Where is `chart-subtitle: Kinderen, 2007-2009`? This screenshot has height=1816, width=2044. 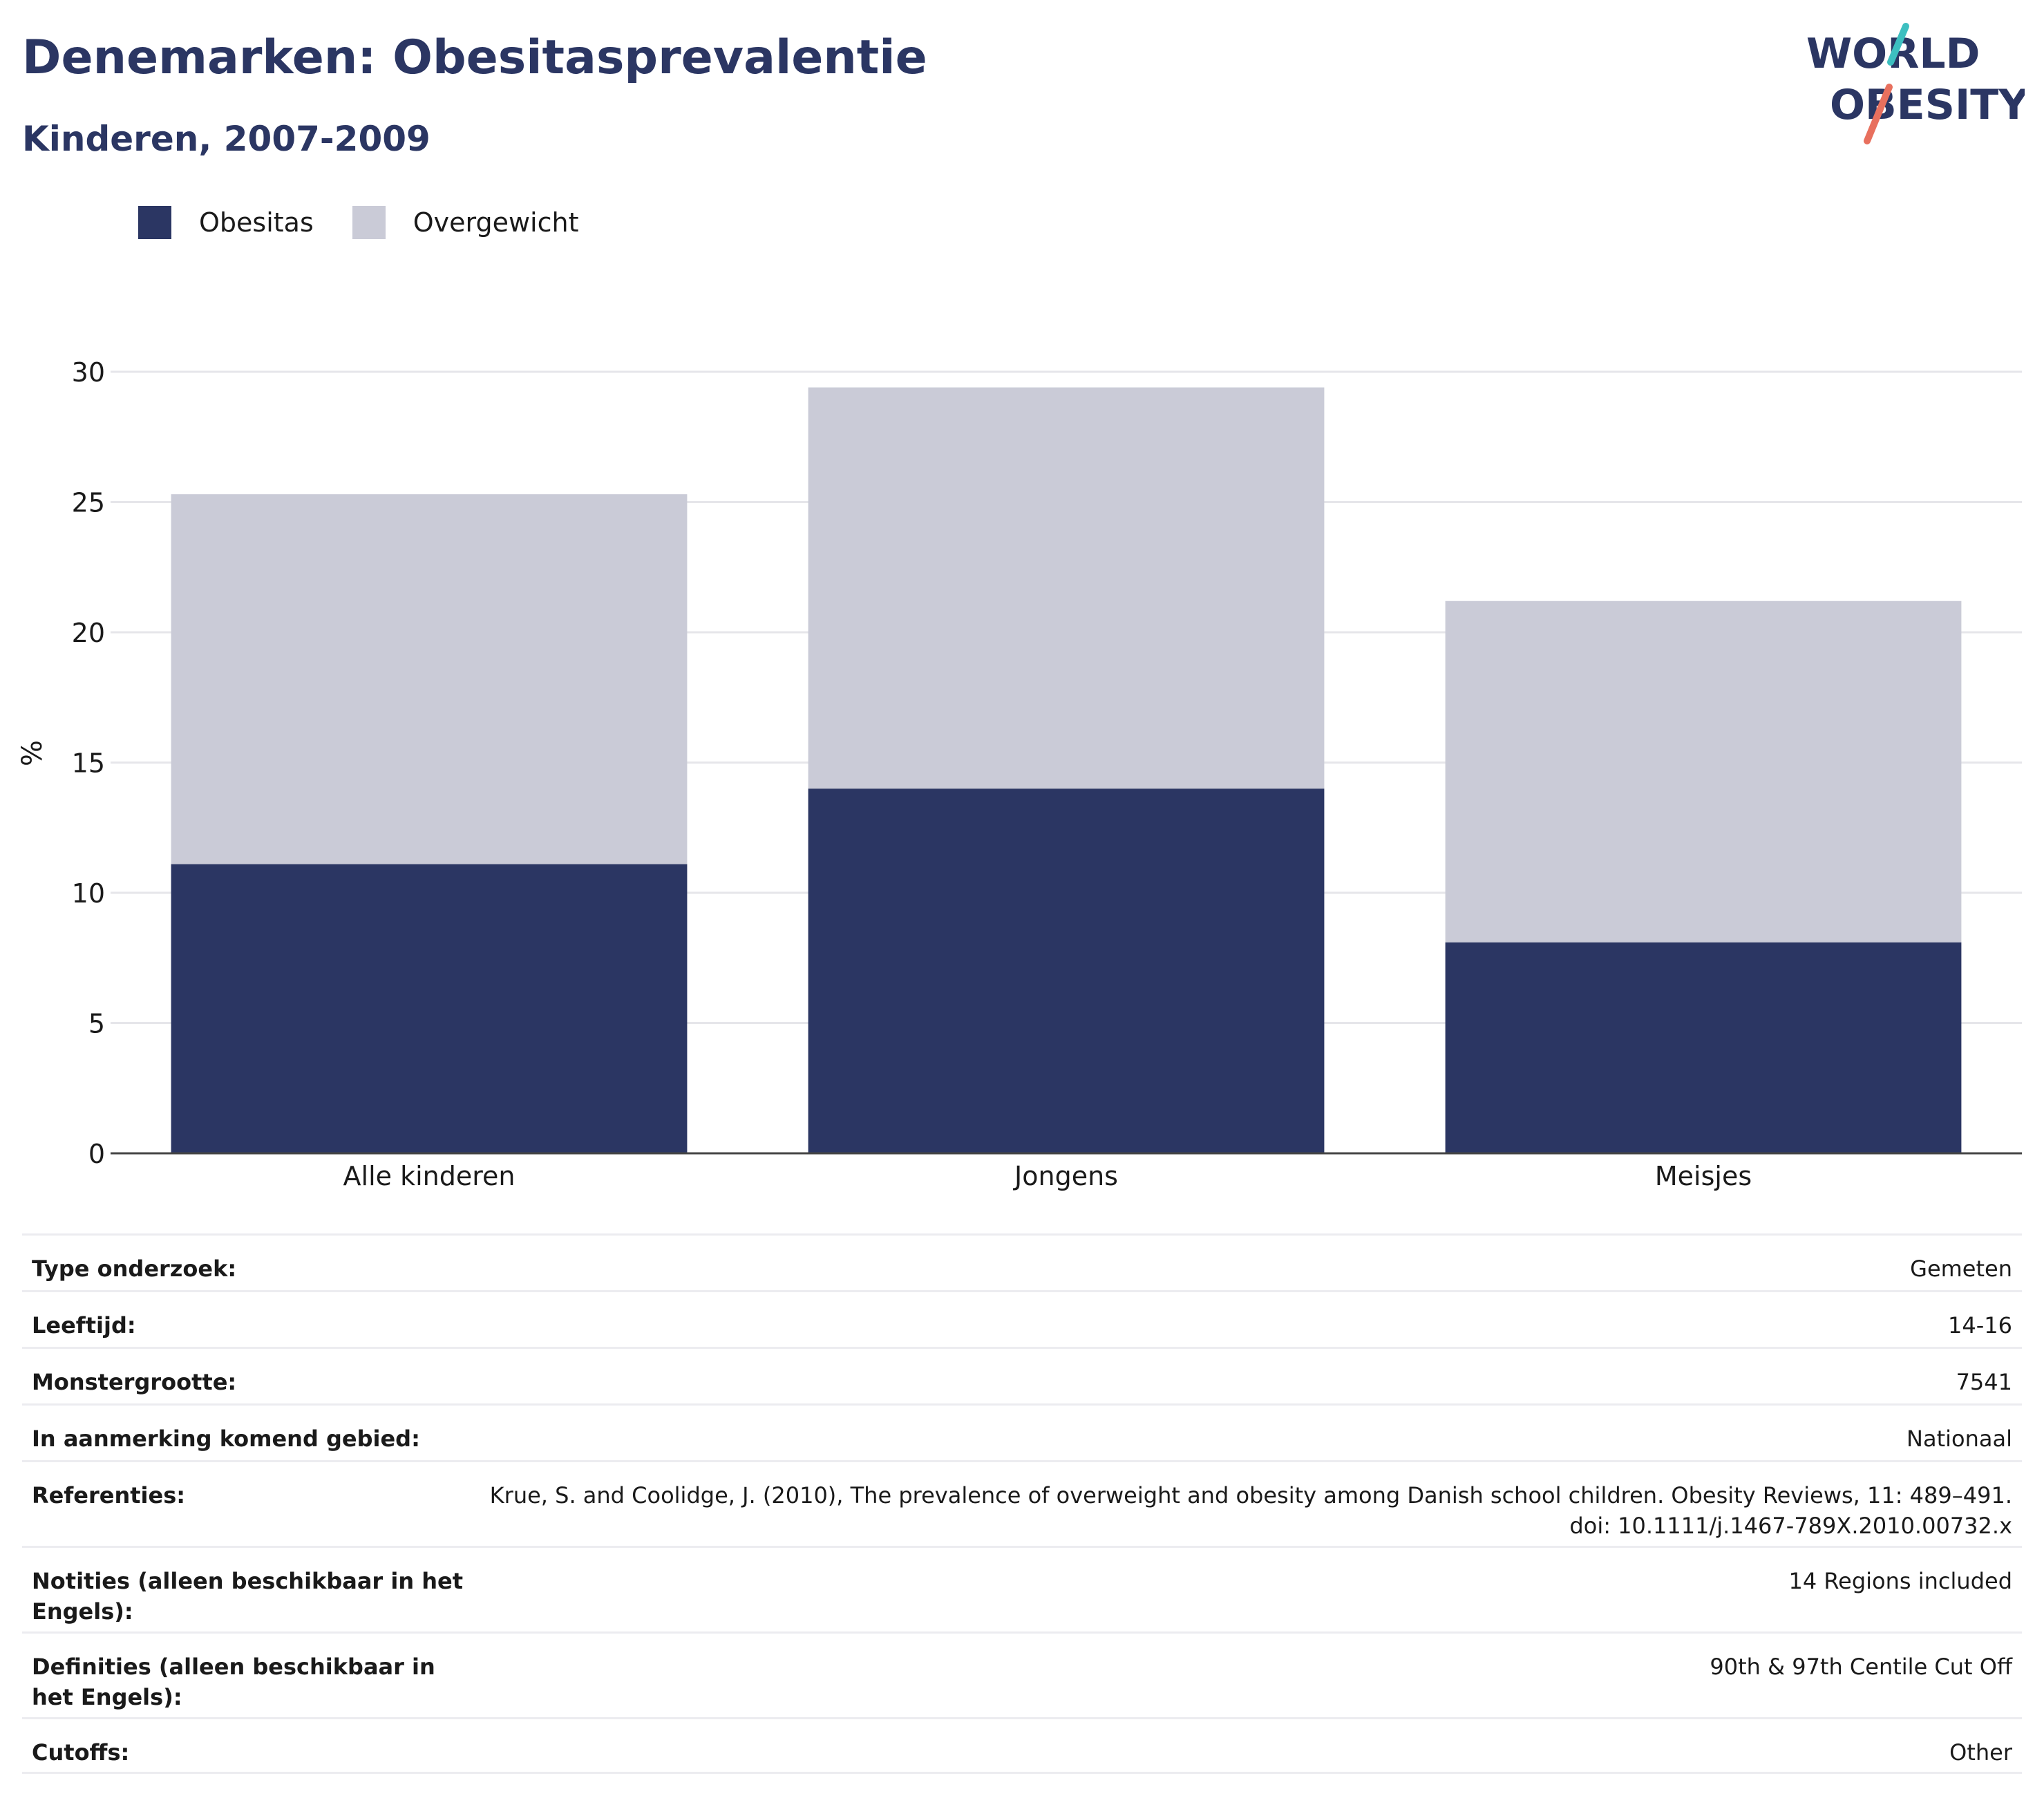 chart-subtitle: Kinderen, 2007-2009 is located at coordinates (226, 139).